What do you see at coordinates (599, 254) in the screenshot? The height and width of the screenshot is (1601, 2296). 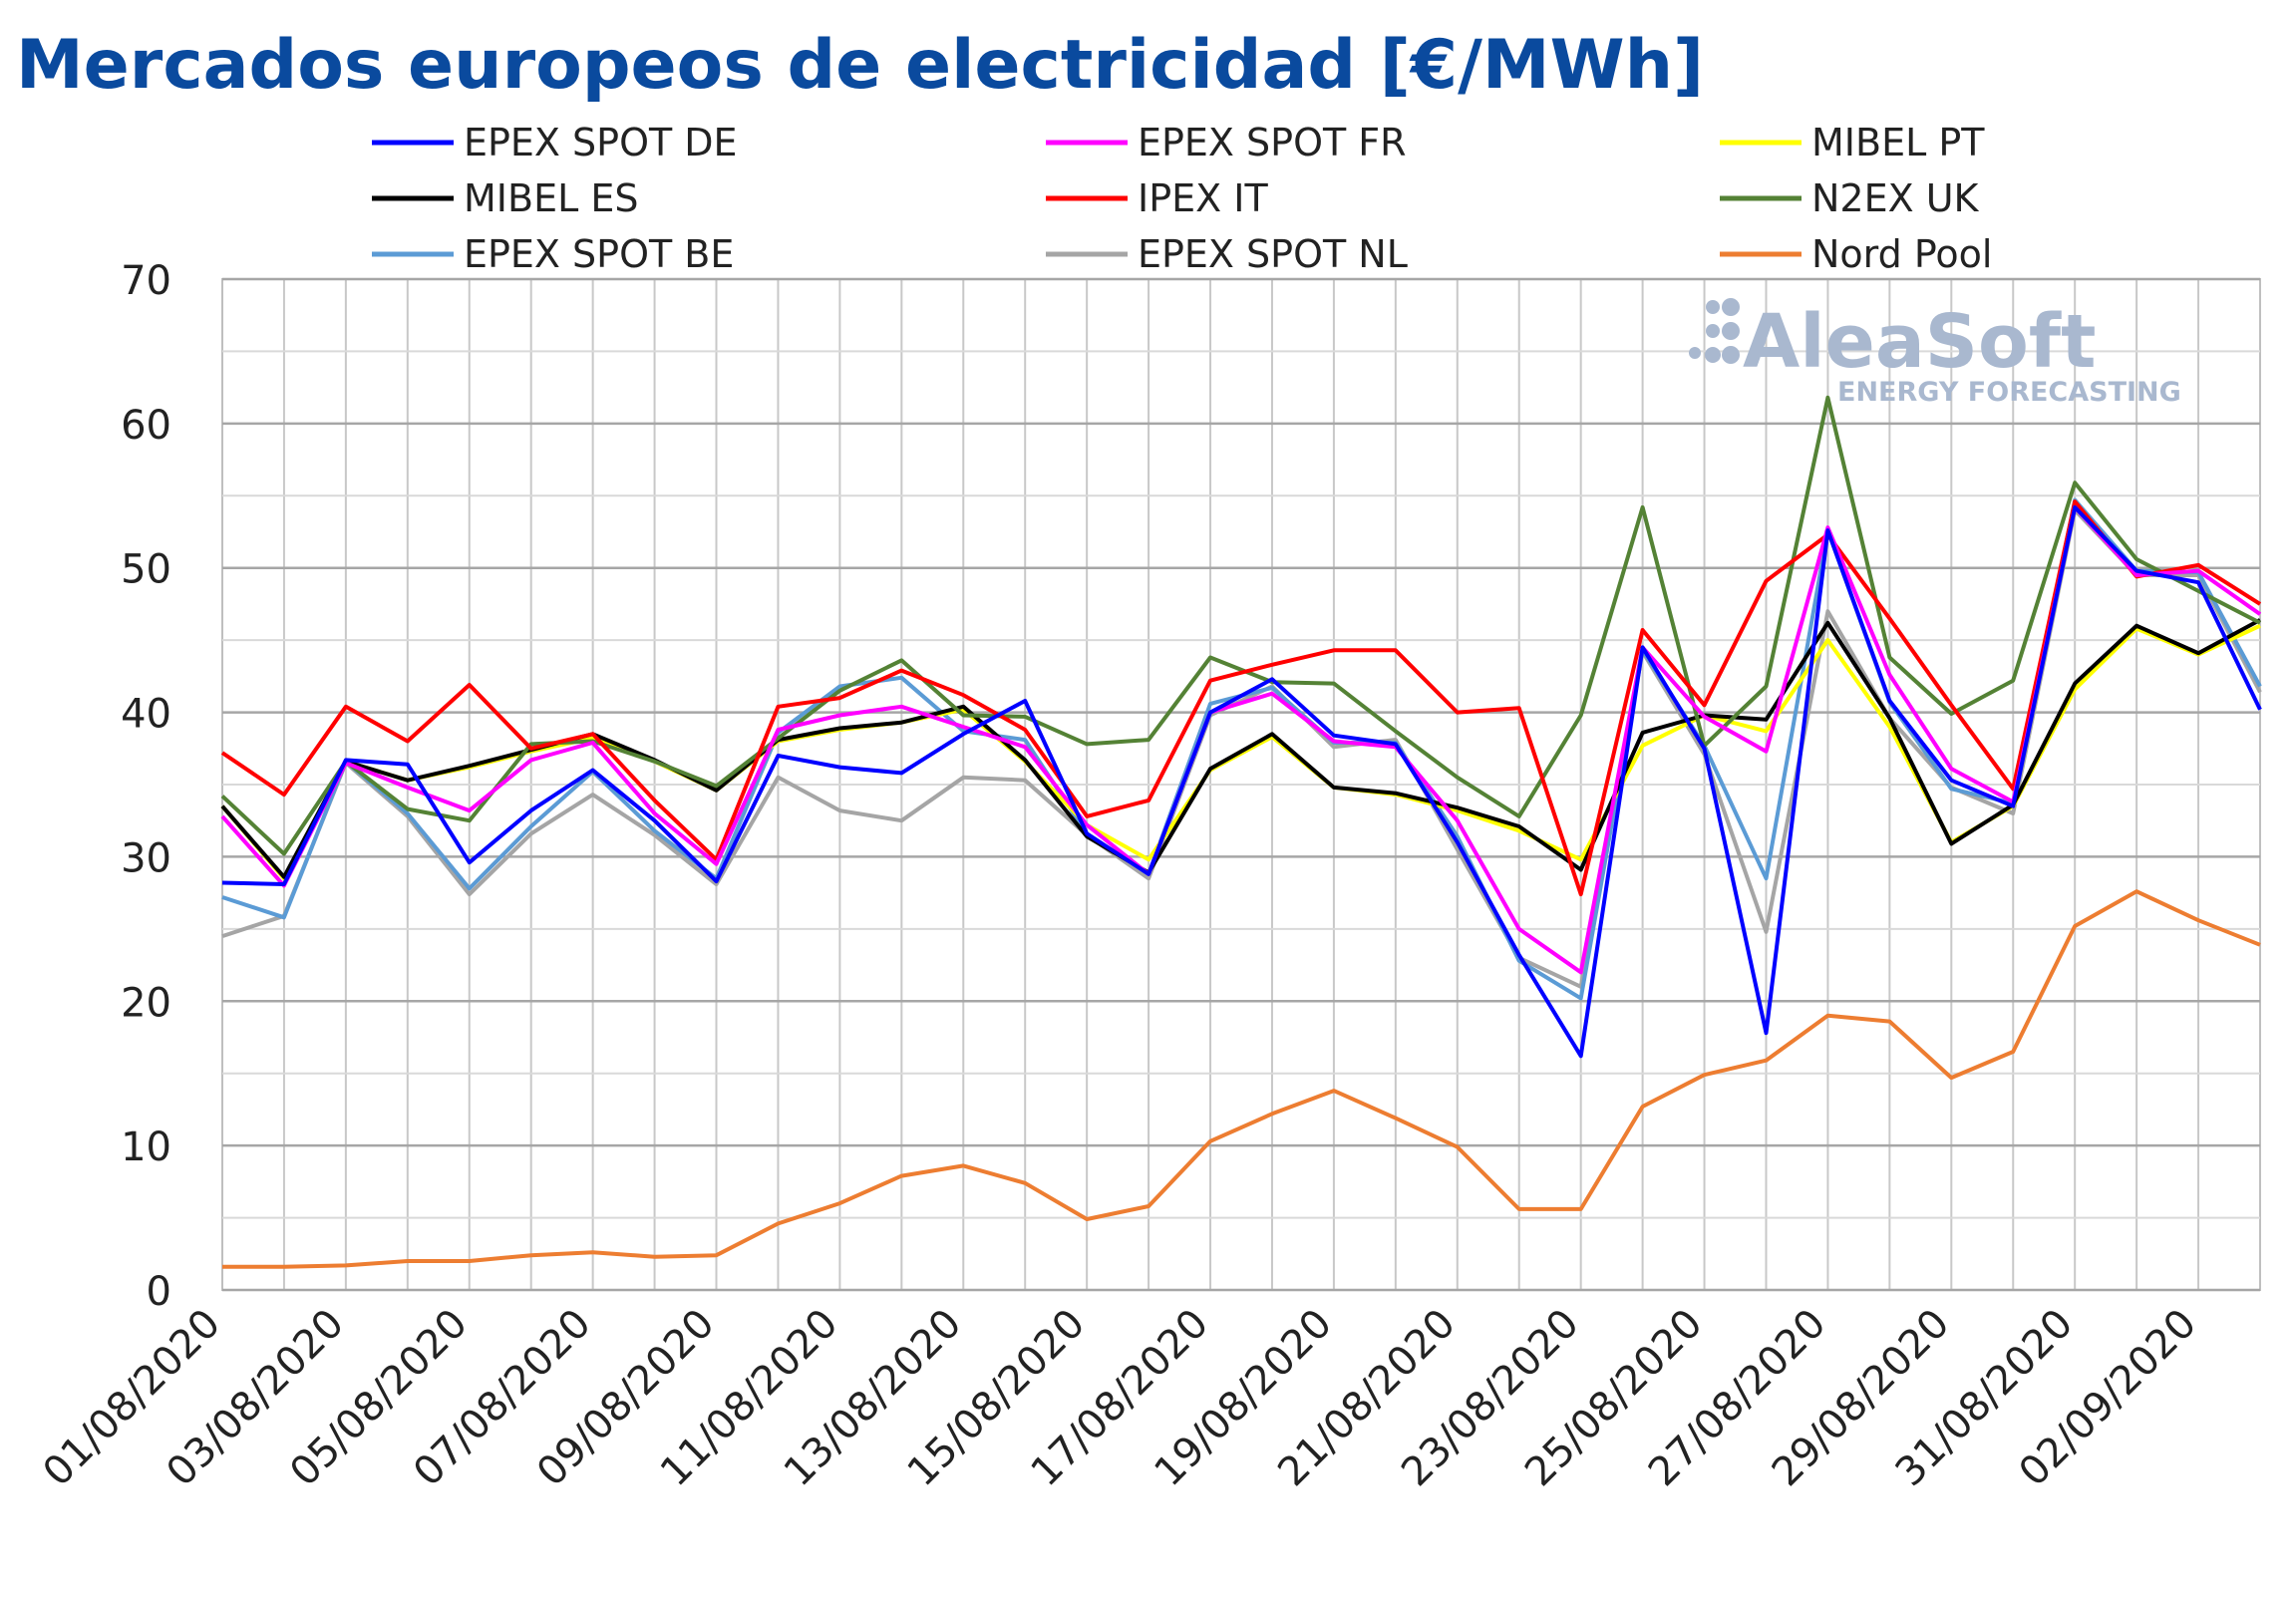 I see `legend-label: EPEX SPOT BE` at bounding box center [599, 254].